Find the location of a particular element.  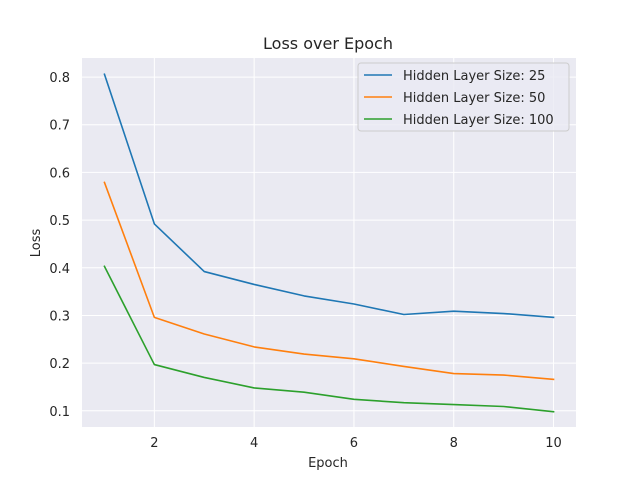

y-tick-labels: 0.1 0.2 0.3 0.4 0.5 0.6 0.7 0.8 is located at coordinates (59, 245).